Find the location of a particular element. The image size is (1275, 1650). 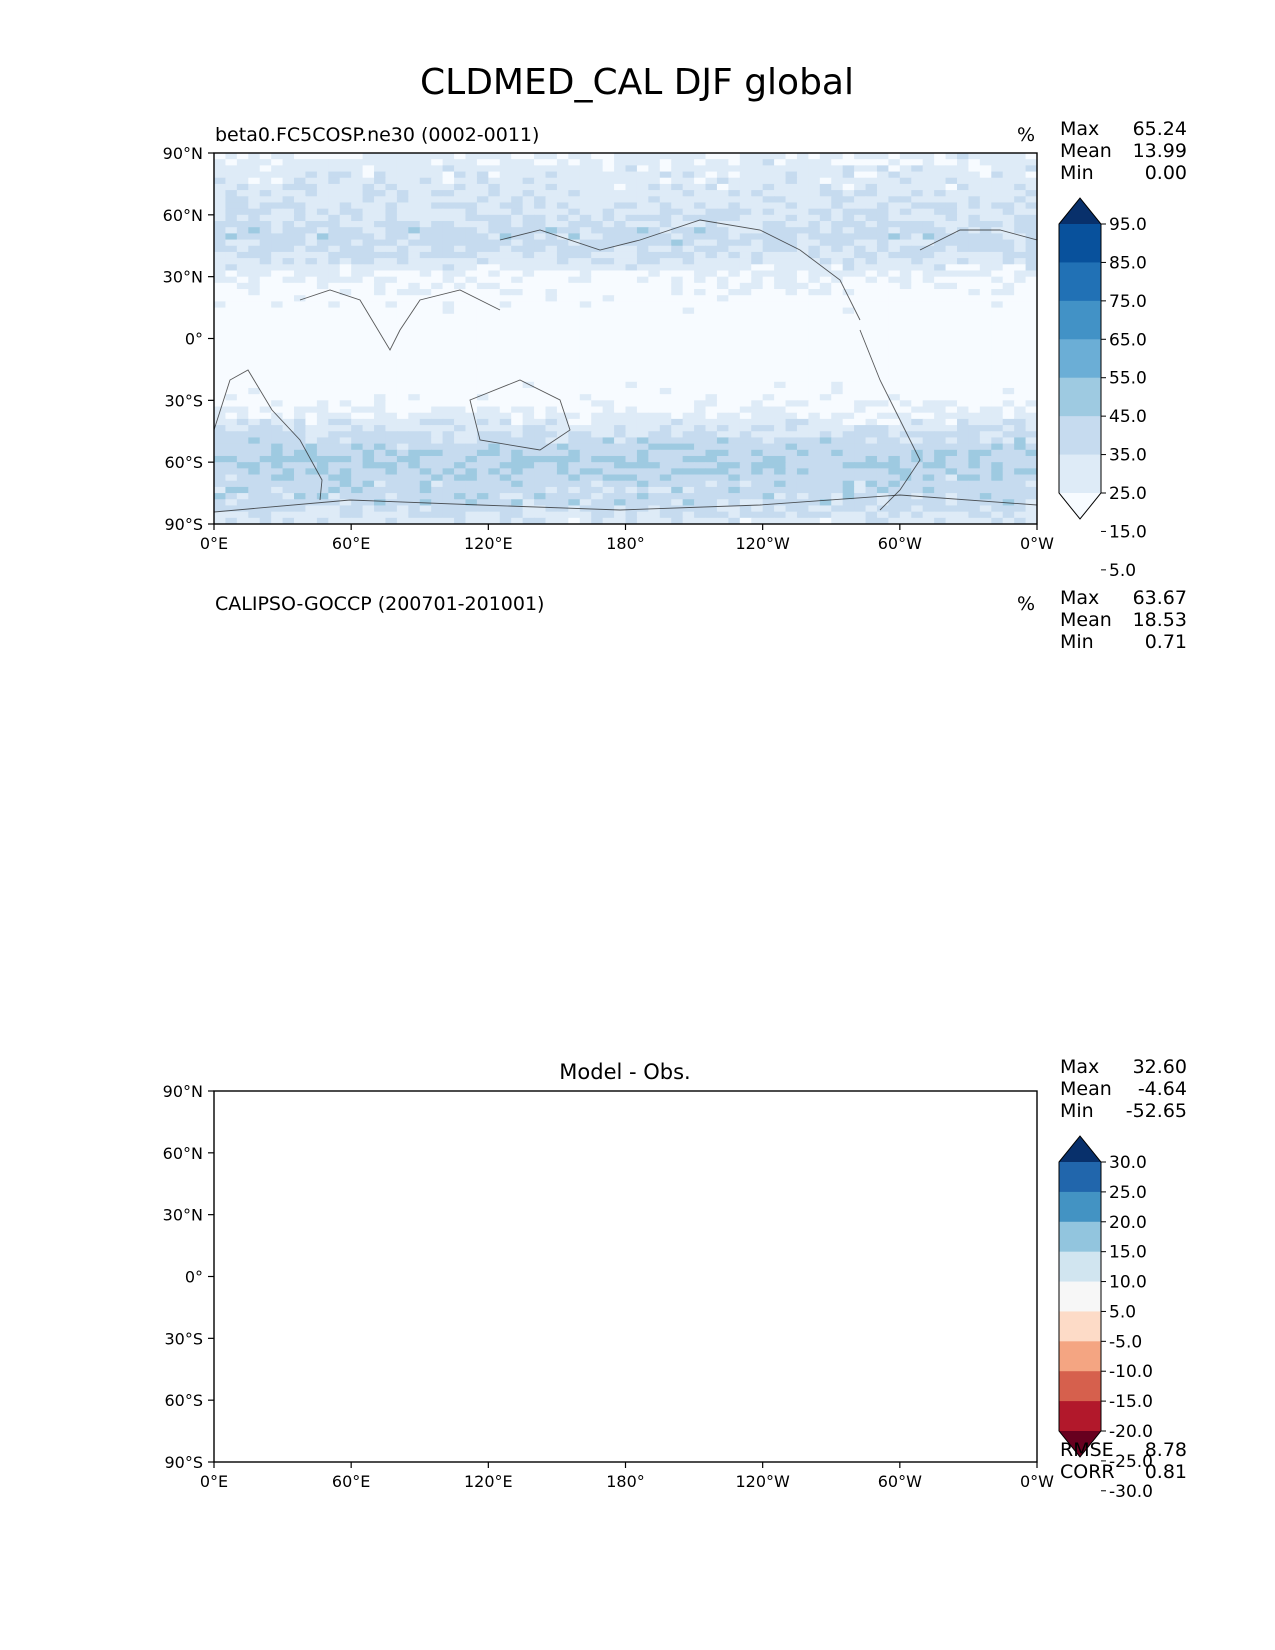

colorbar-tick-label: 45.0 is located at coordinates (1128, 417).